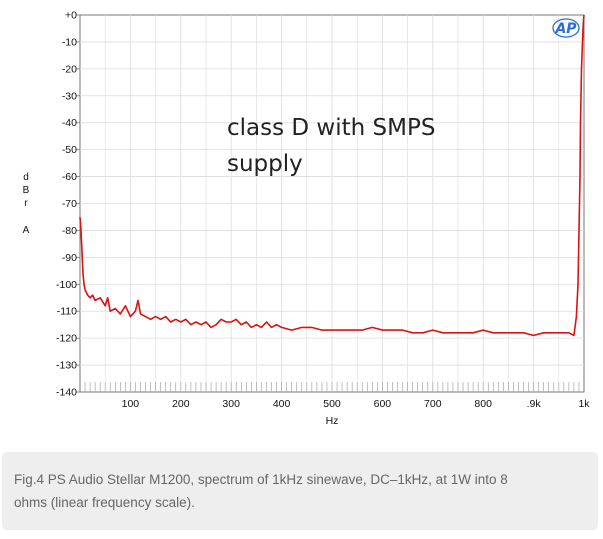  What do you see at coordinates (356, 404) in the screenshot?
I see `x-tick-labels: 100 200 300 400 500 600 700 800 .9k 1k` at bounding box center [356, 404].